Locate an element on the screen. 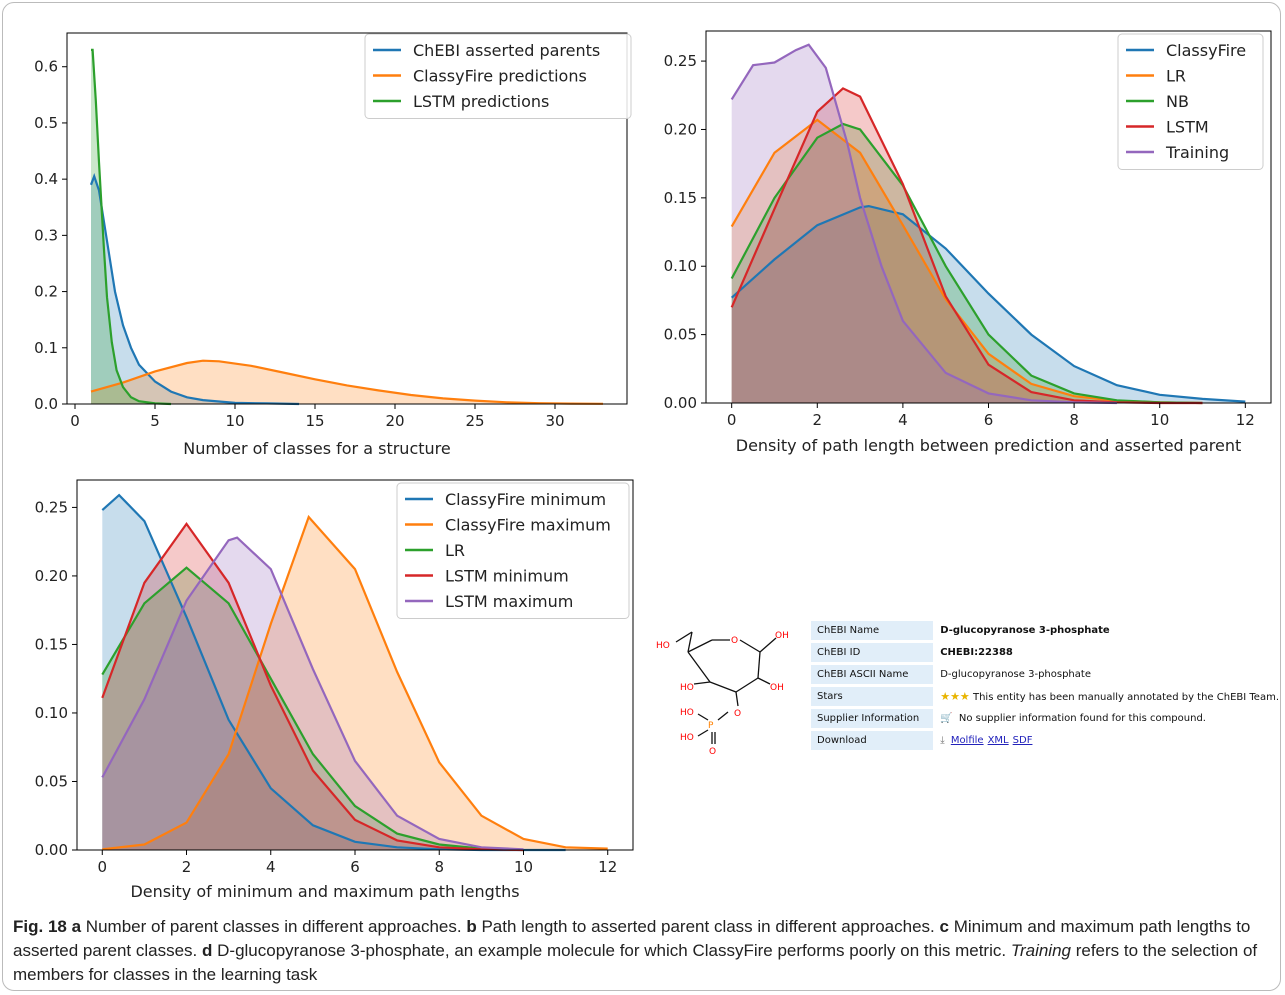  series-line-nb is located at coordinates (966, 263).